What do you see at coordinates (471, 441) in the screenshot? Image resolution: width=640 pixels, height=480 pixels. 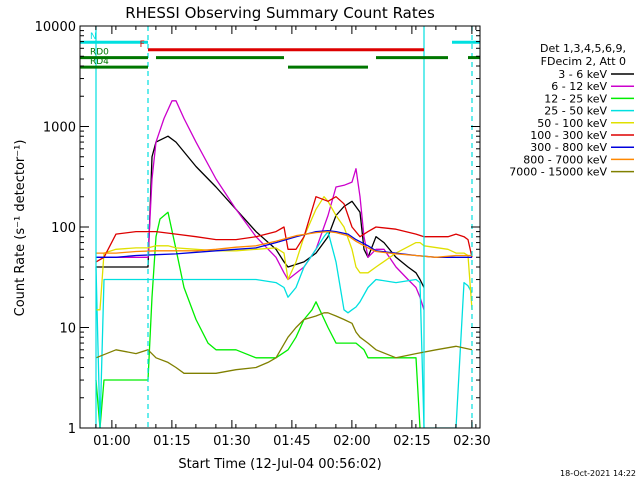 I see `x-tick-label-02-30: 02:30` at bounding box center [471, 441].